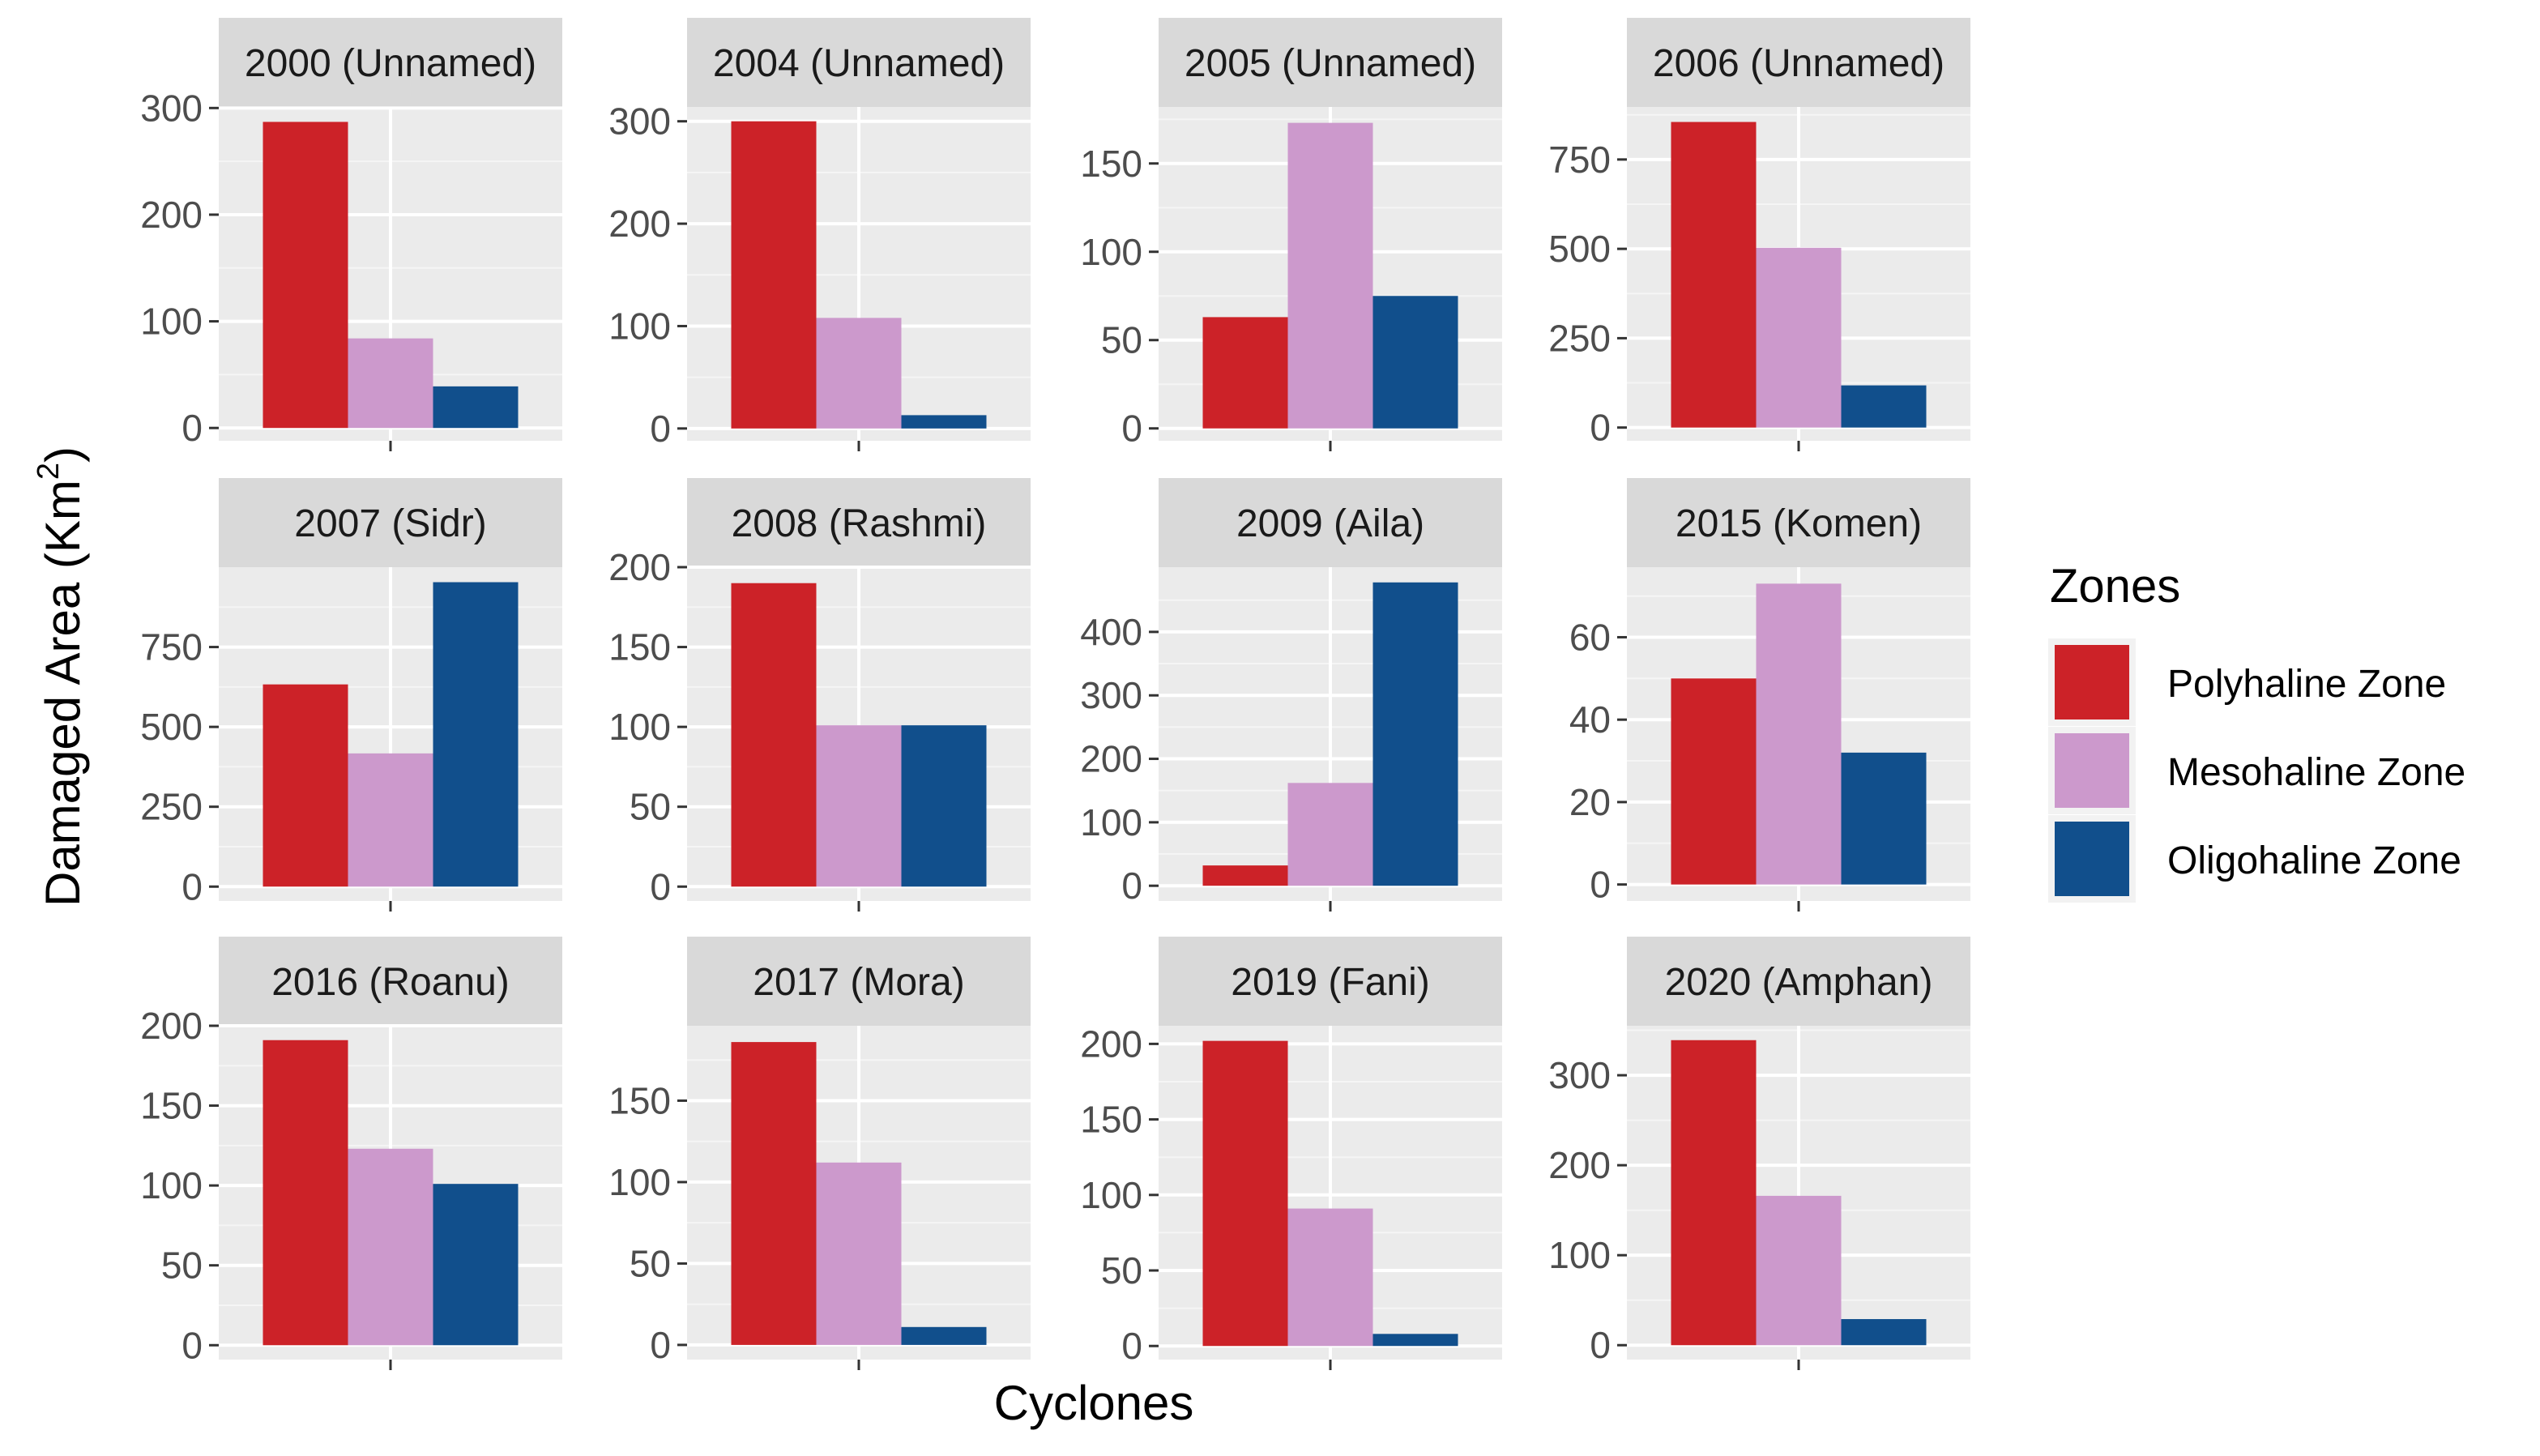 The width and height of the screenshot is (2540, 1456). Describe the element at coordinates (1759, 235) in the screenshot. I see `facet-panel-4: 2006 (Unnamed) 0 250 500 750` at that location.